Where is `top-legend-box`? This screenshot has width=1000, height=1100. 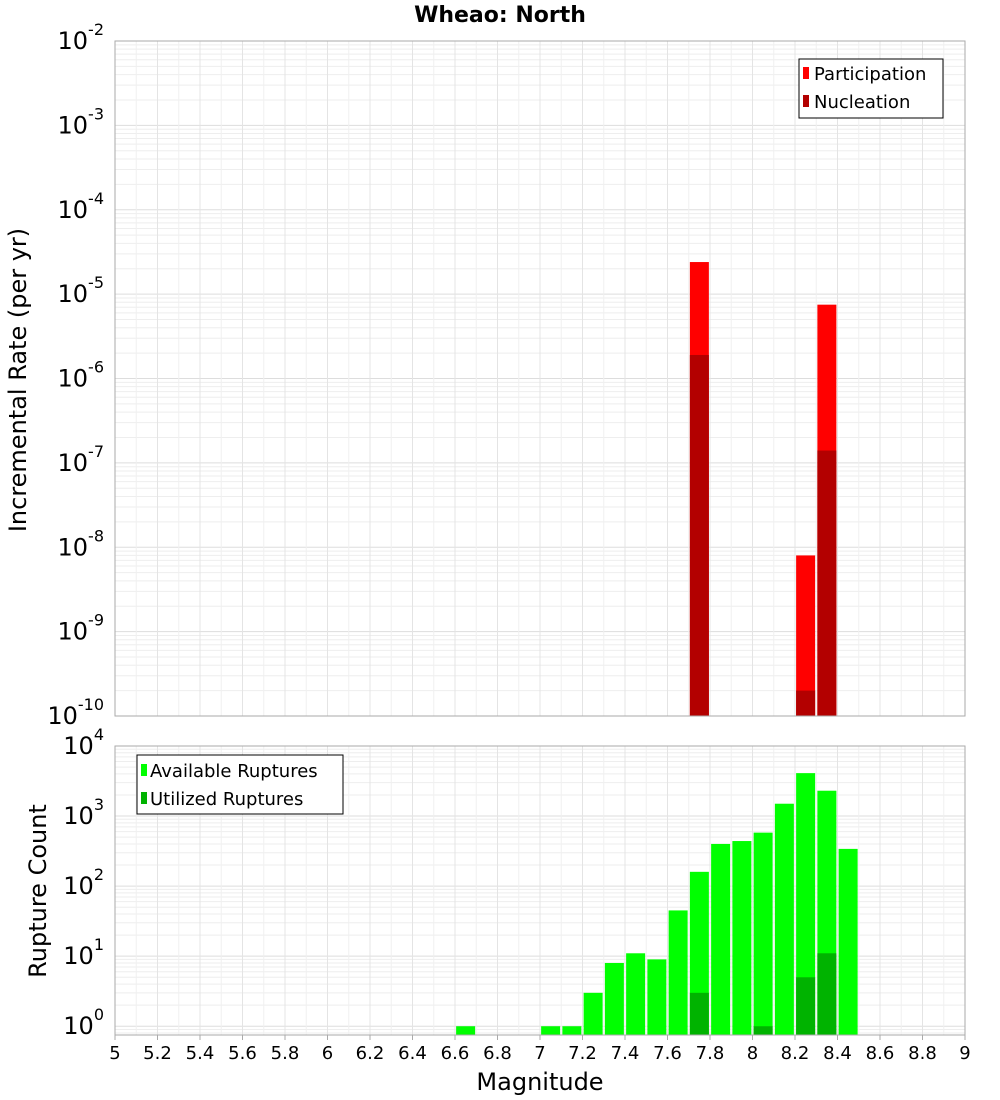
top-legend-box is located at coordinates (871, 88).